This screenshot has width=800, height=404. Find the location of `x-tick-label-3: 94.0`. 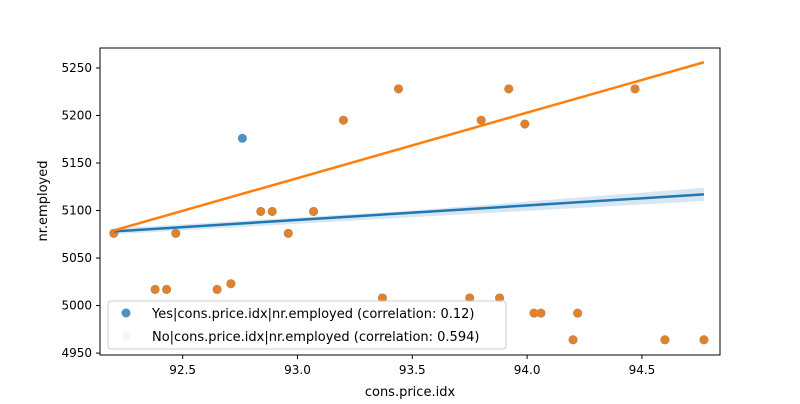

x-tick-label-3: 94.0 is located at coordinates (527, 370).